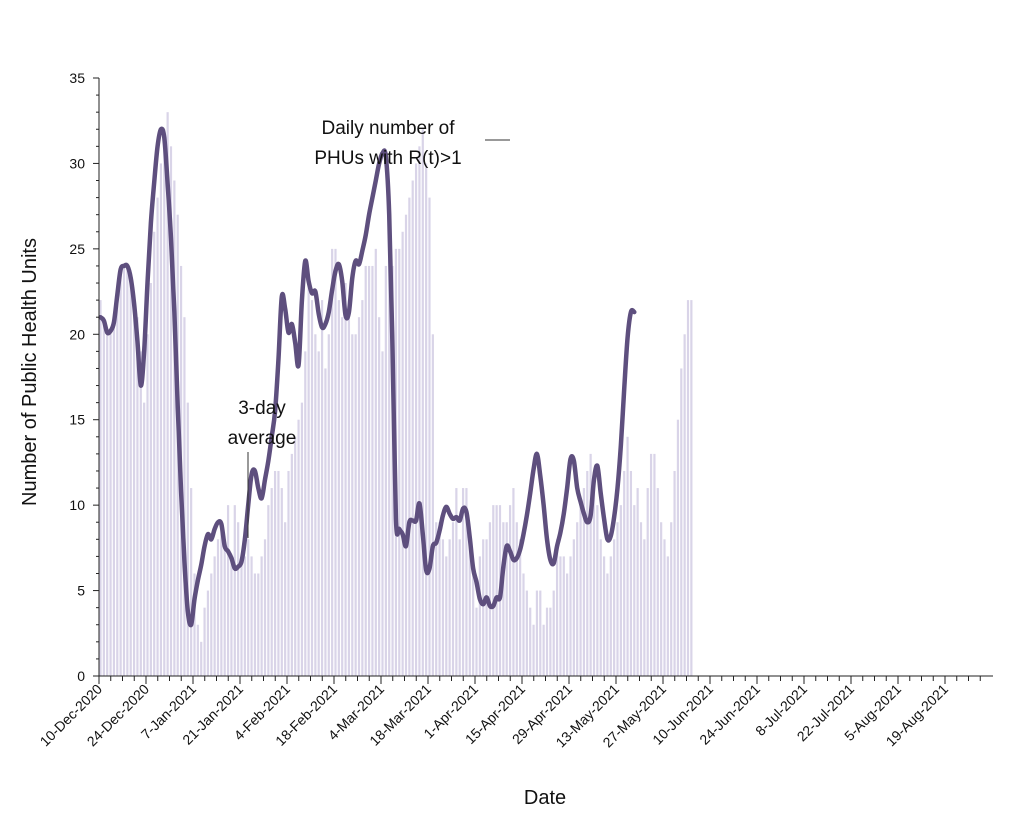 The width and height of the screenshot is (1024, 823). Describe the element at coordinates (81, 591) in the screenshot. I see `y-tick-label: 5` at that location.